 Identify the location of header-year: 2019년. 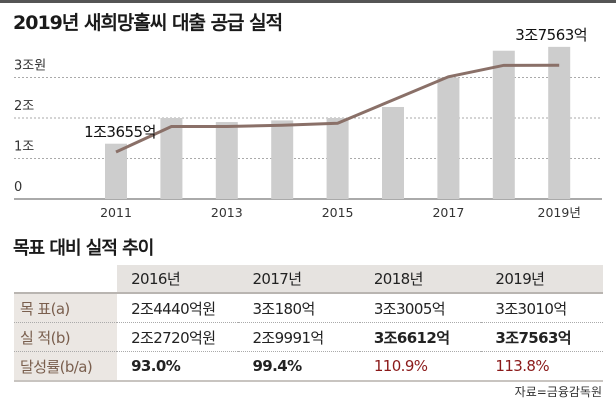
(542, 279).